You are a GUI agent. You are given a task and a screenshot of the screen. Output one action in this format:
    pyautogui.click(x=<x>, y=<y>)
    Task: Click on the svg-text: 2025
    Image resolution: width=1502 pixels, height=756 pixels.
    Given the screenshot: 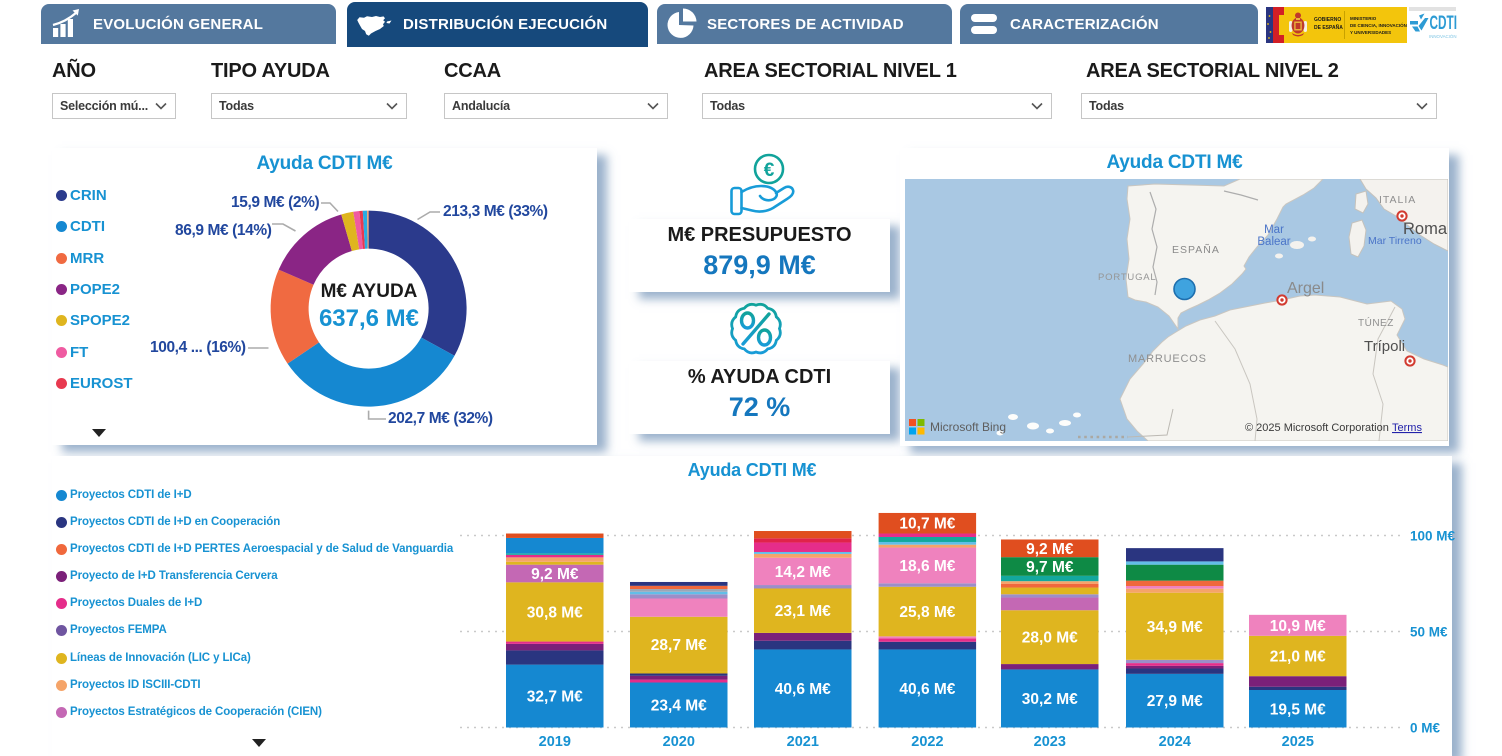 What is the action you would take?
    pyautogui.click(x=1298, y=742)
    